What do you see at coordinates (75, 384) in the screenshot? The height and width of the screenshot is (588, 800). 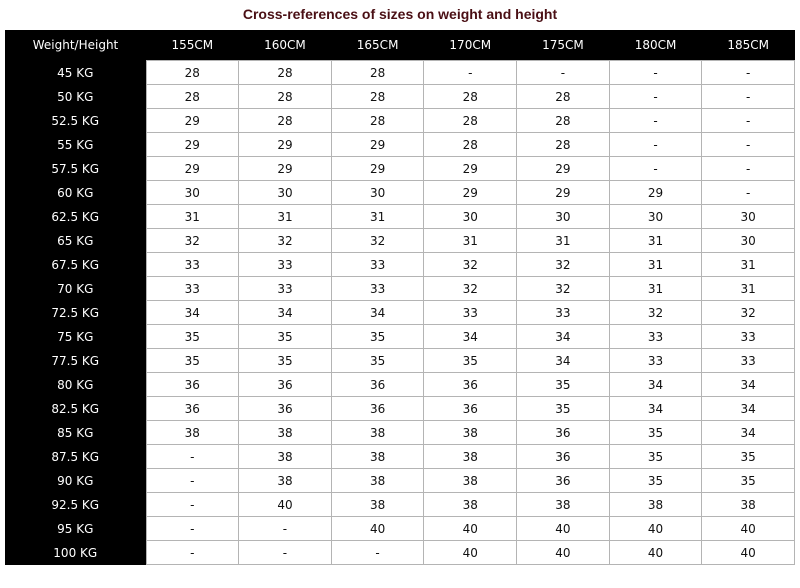 I see `row-header: 80 KG` at bounding box center [75, 384].